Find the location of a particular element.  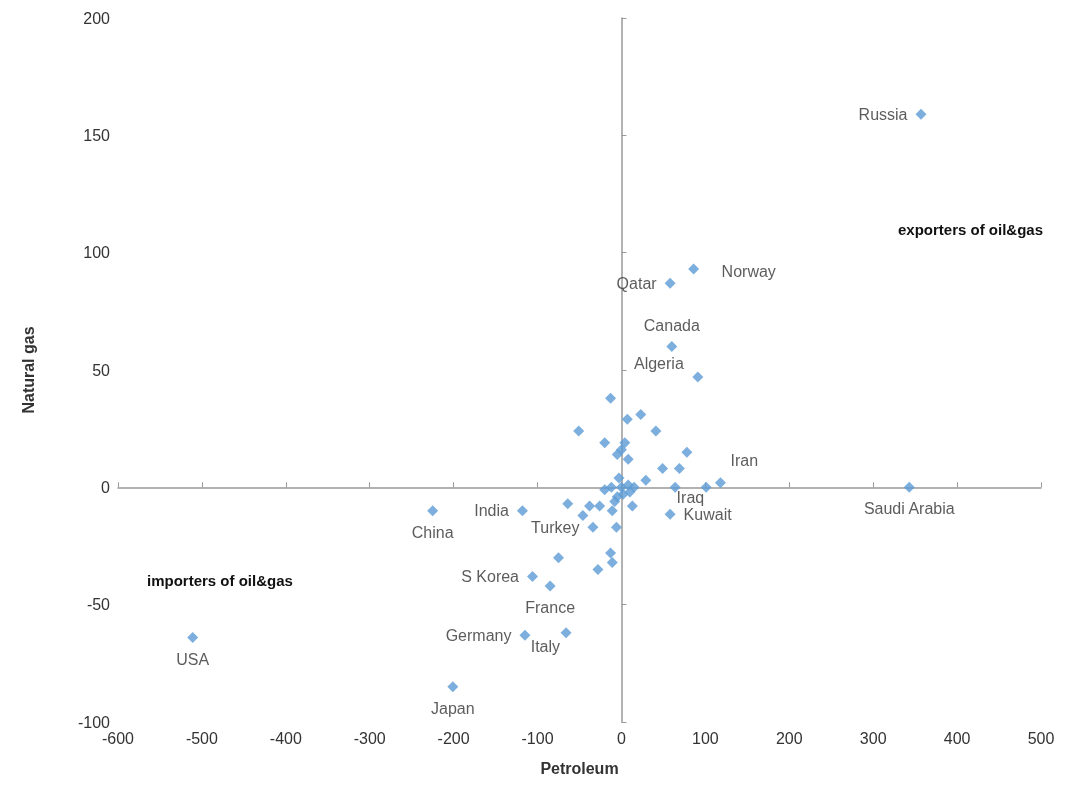

data-label: China is located at coordinates (432, 532).